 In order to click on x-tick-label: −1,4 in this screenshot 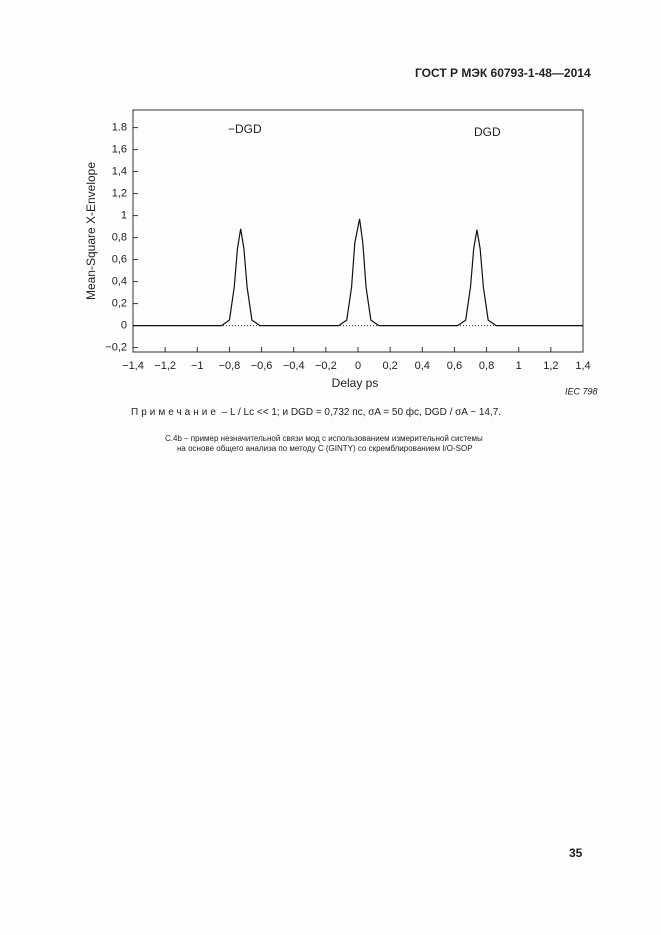, I will do `click(133, 366)`.